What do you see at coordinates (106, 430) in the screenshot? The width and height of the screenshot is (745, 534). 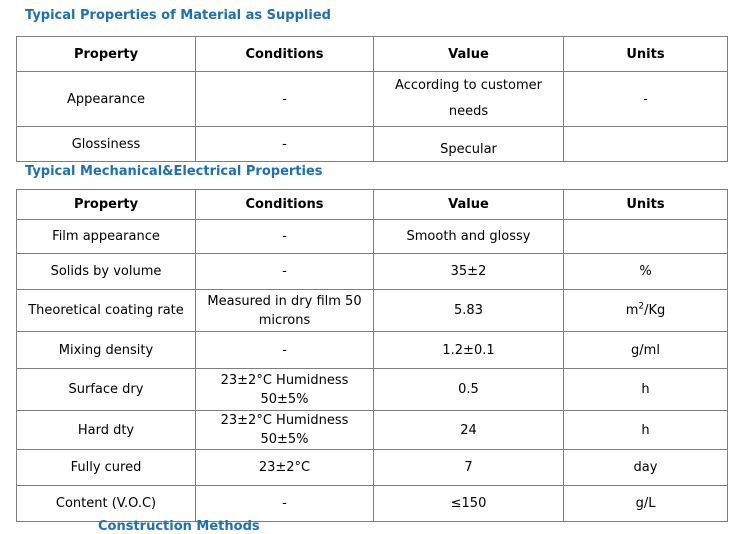 I see `cell-property: Hard dty` at bounding box center [106, 430].